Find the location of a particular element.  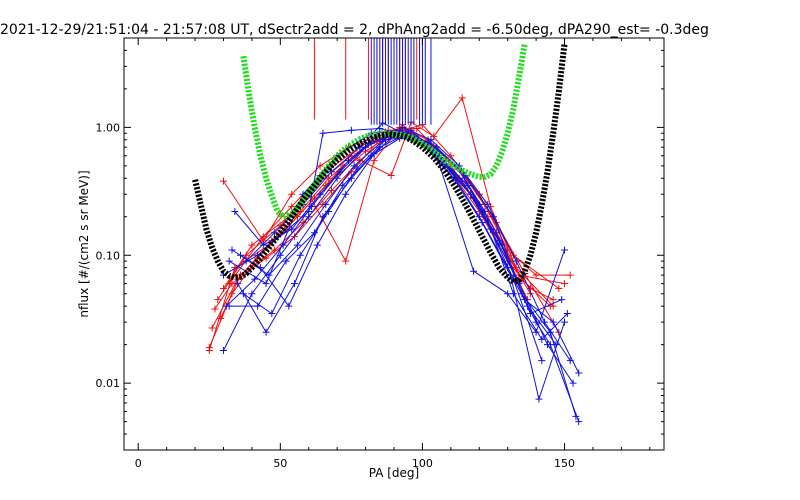

fit-curve-green is located at coordinates (384, 131).